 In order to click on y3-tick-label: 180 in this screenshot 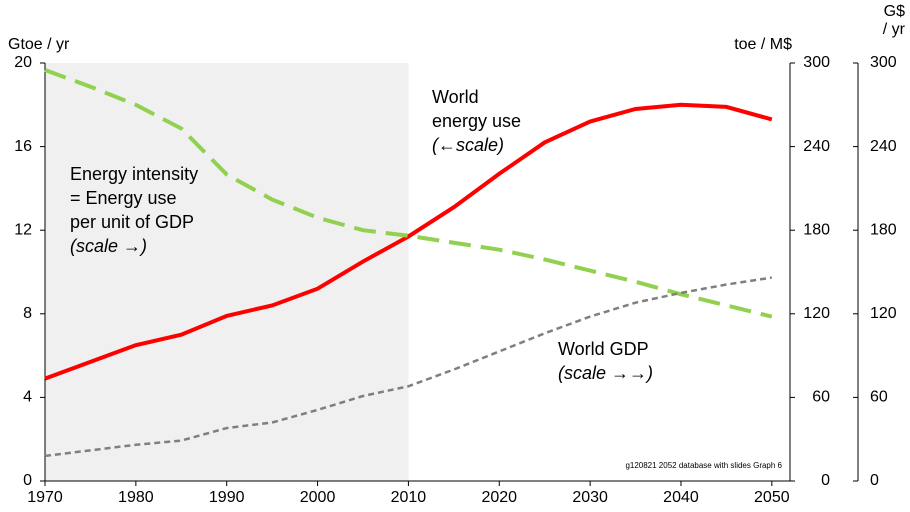, I will do `click(883, 229)`.